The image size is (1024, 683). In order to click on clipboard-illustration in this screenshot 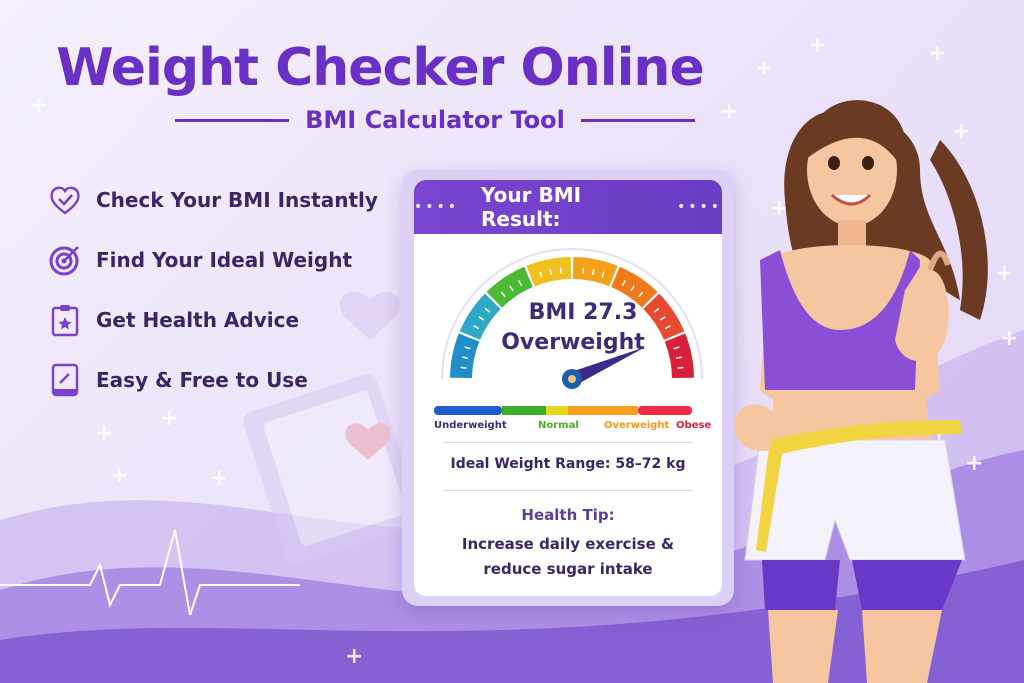, I will do `click(332, 469)`.